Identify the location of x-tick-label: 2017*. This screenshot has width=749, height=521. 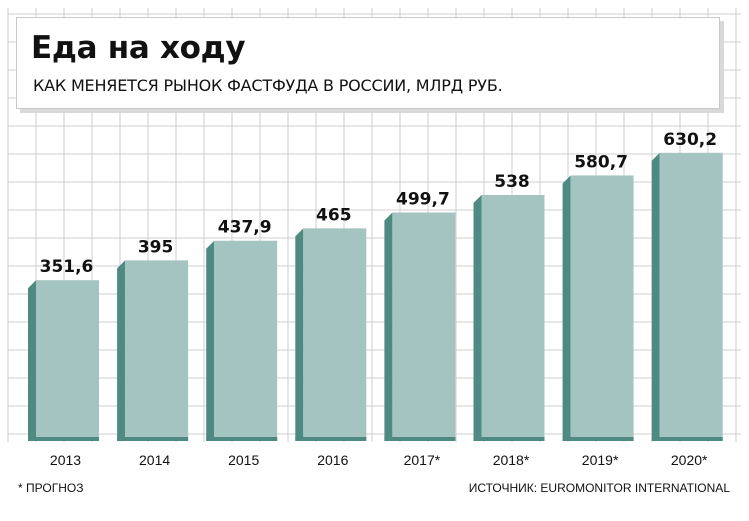
(422, 460).